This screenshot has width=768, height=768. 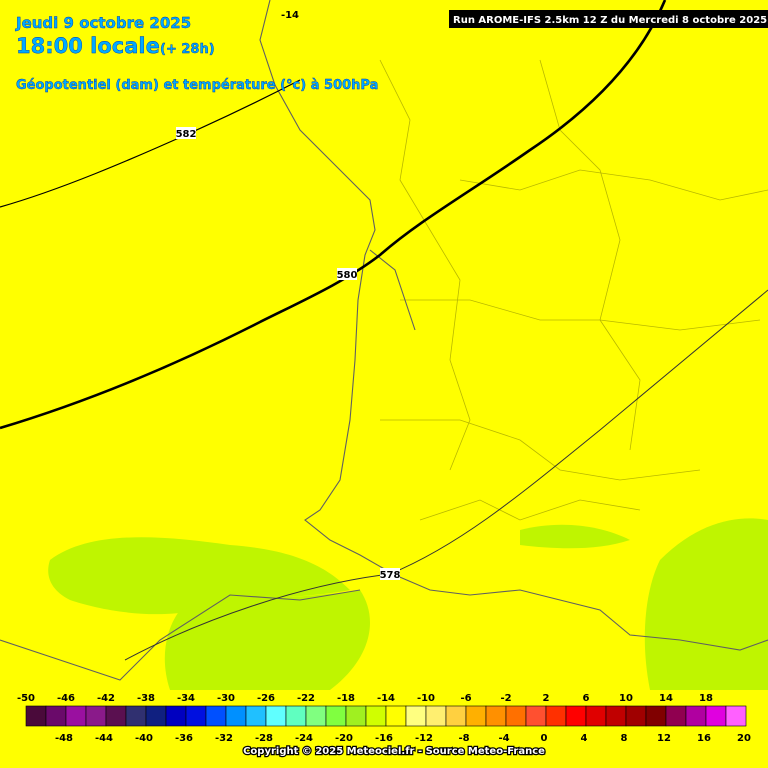 I want to click on colorbar-label: -4, so click(x=503, y=738).